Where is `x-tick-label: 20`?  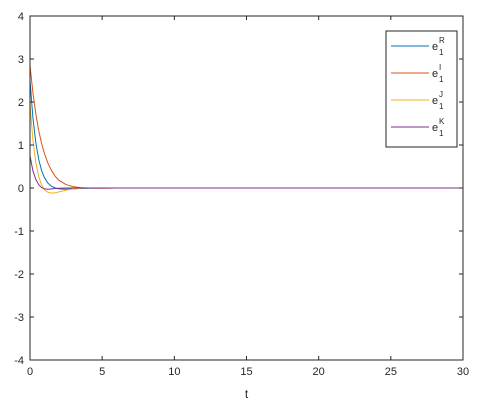 x-tick-label: 20 is located at coordinates (319, 372).